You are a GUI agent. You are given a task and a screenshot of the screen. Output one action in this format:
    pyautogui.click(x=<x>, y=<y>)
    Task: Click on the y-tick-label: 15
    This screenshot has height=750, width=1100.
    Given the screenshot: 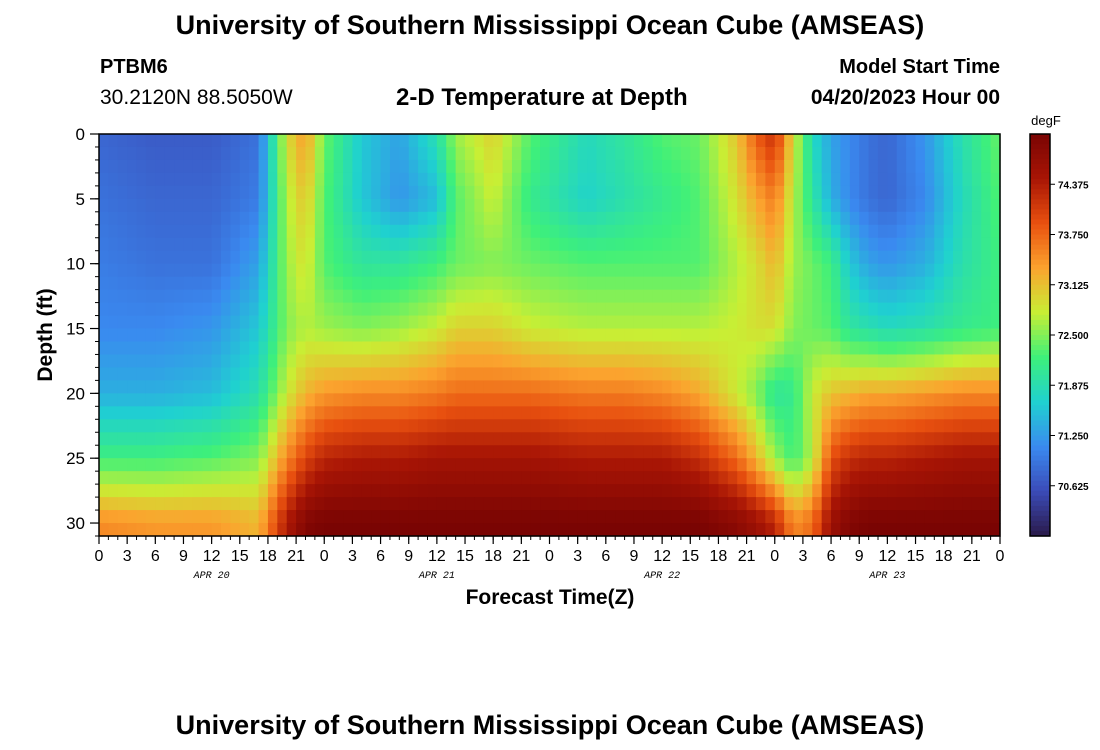 What is the action you would take?
    pyautogui.click(x=75, y=329)
    